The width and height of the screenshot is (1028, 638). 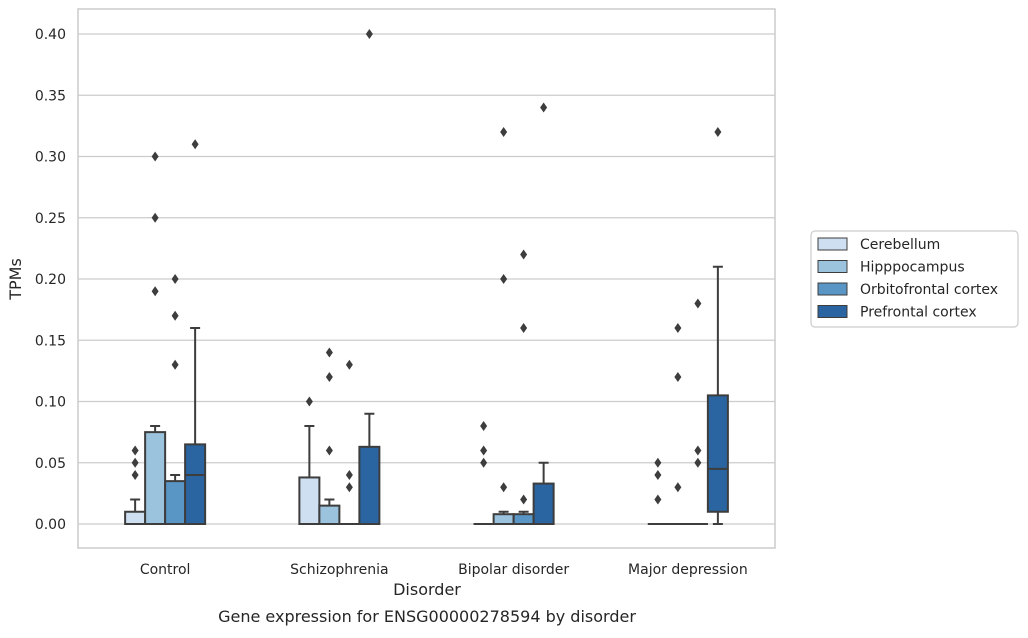 I want to click on legend-label: Prefrontal cortex, so click(x=918, y=313).